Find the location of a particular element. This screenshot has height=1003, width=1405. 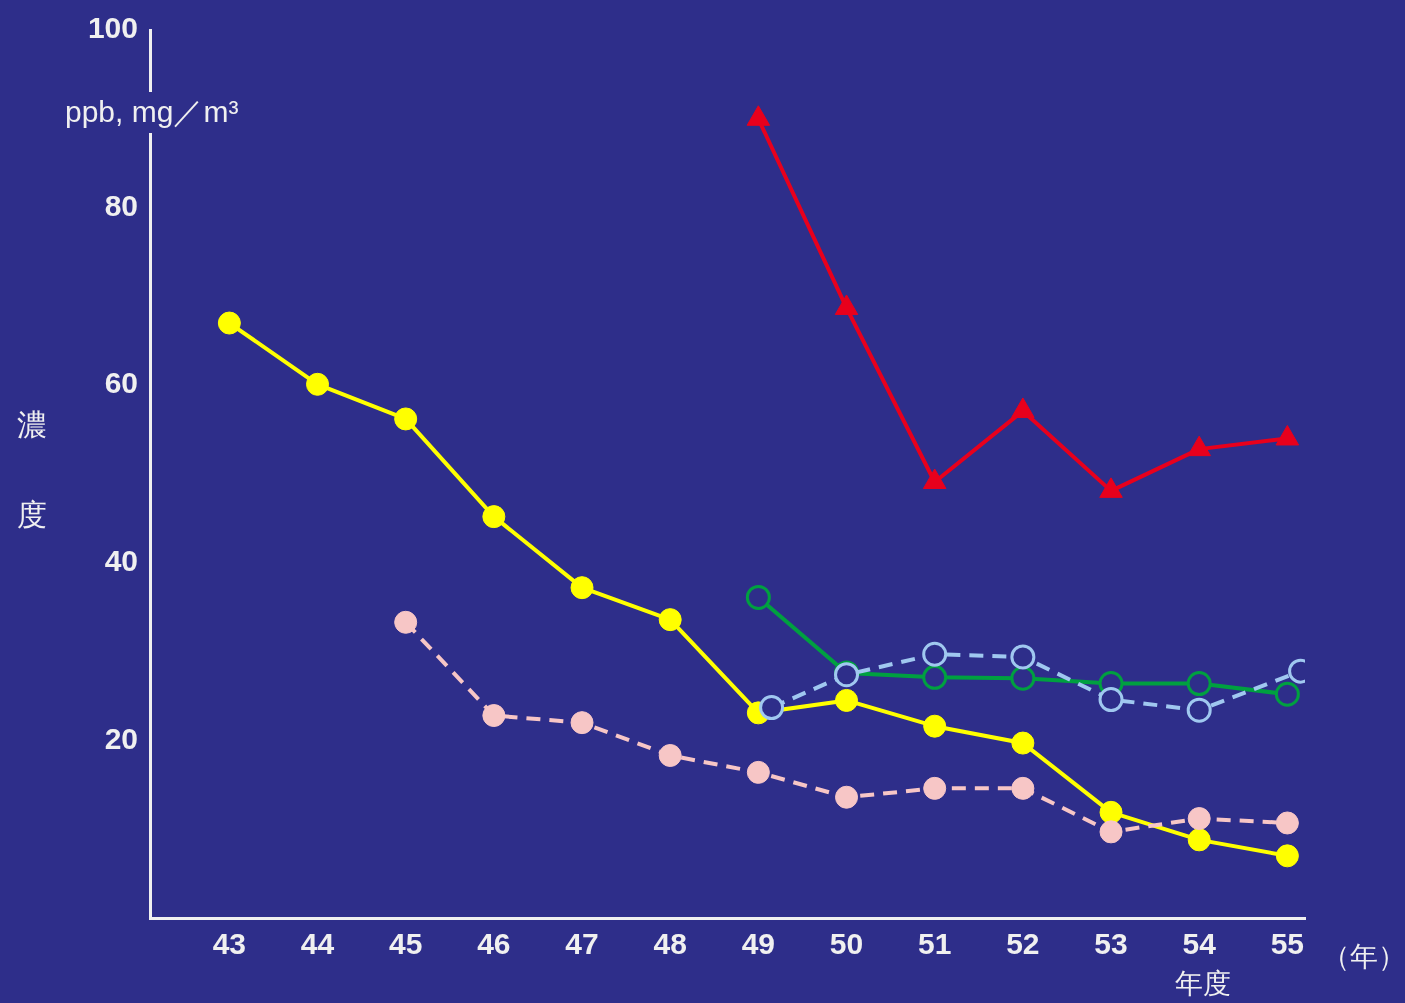

x-tick-label: 45 is located at coordinates (406, 944).